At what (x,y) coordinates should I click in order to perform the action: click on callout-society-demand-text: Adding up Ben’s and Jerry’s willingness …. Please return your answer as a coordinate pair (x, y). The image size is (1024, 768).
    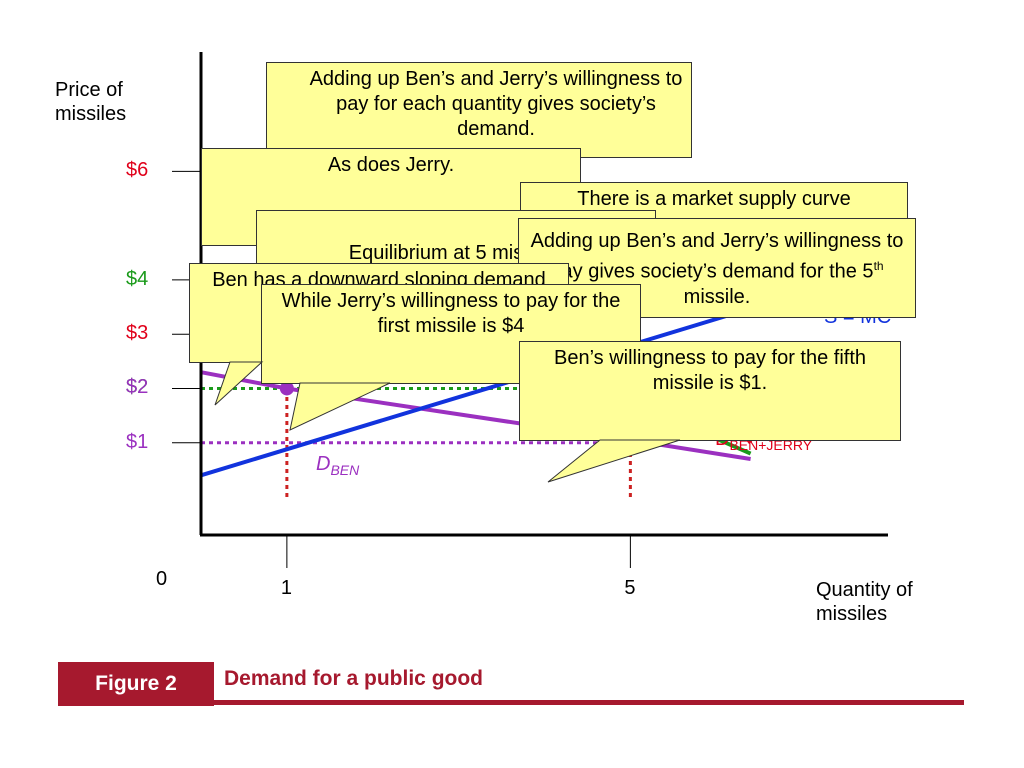
    Looking at the image, I should click on (496, 104).